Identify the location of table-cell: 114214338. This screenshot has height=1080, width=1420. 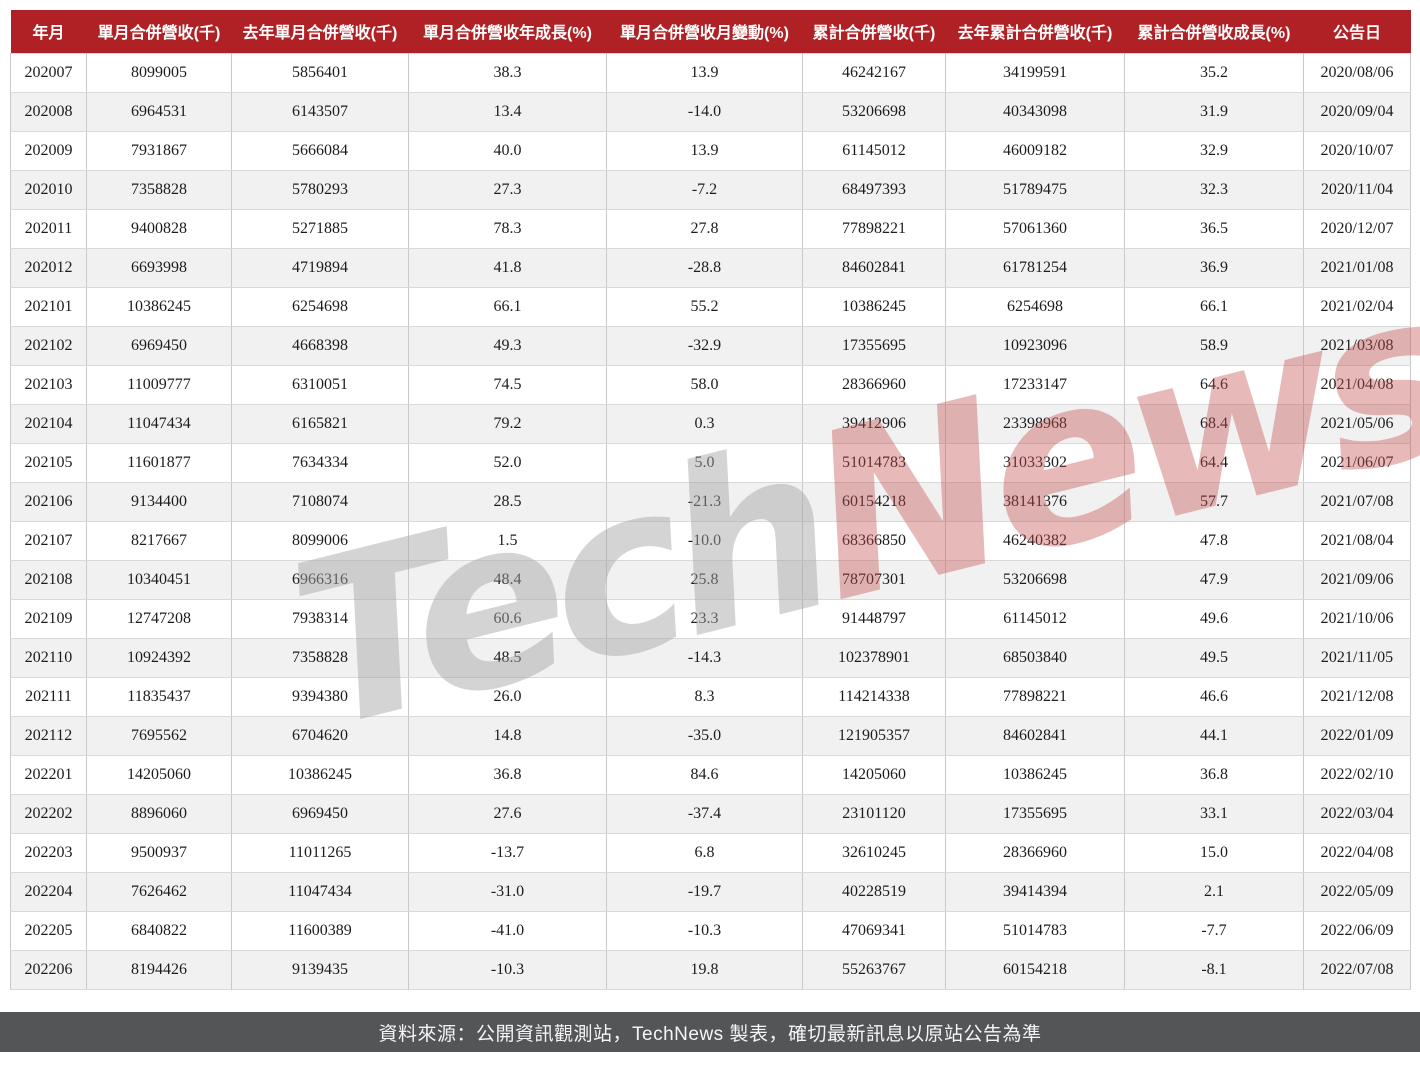
(874, 696).